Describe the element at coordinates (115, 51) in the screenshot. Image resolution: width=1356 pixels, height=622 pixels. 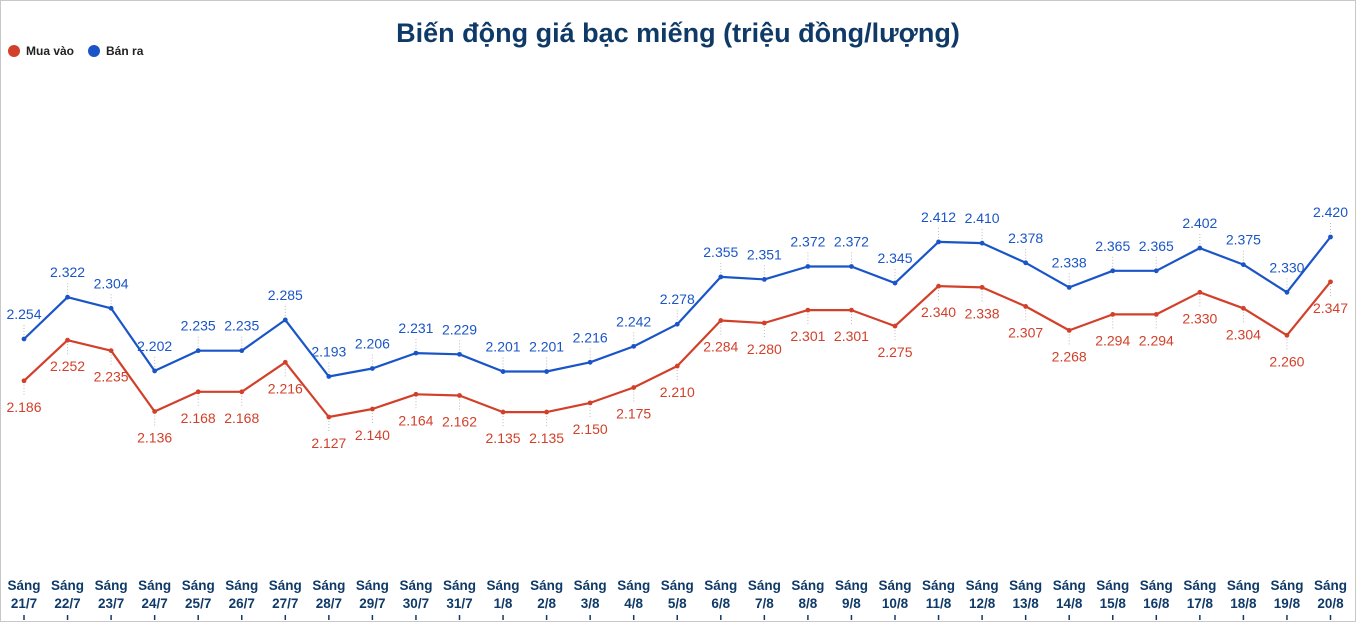
I see `legend-item-sell: Bán ra` at that location.